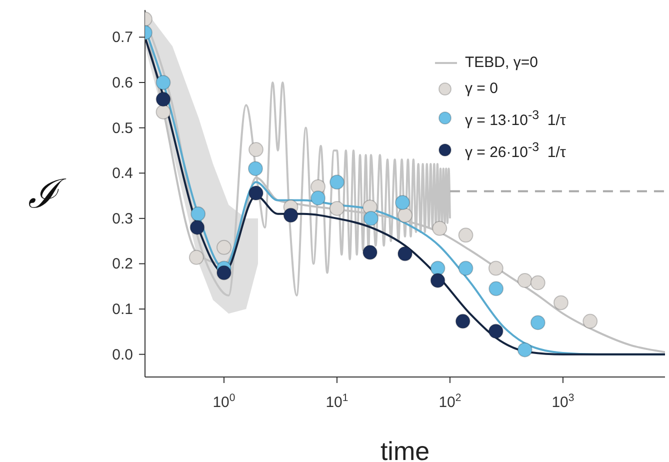 The height and width of the screenshot is (462, 669). What do you see at coordinates (122, 219) in the screenshot?
I see `y-tick-label: 0.3` at bounding box center [122, 219].